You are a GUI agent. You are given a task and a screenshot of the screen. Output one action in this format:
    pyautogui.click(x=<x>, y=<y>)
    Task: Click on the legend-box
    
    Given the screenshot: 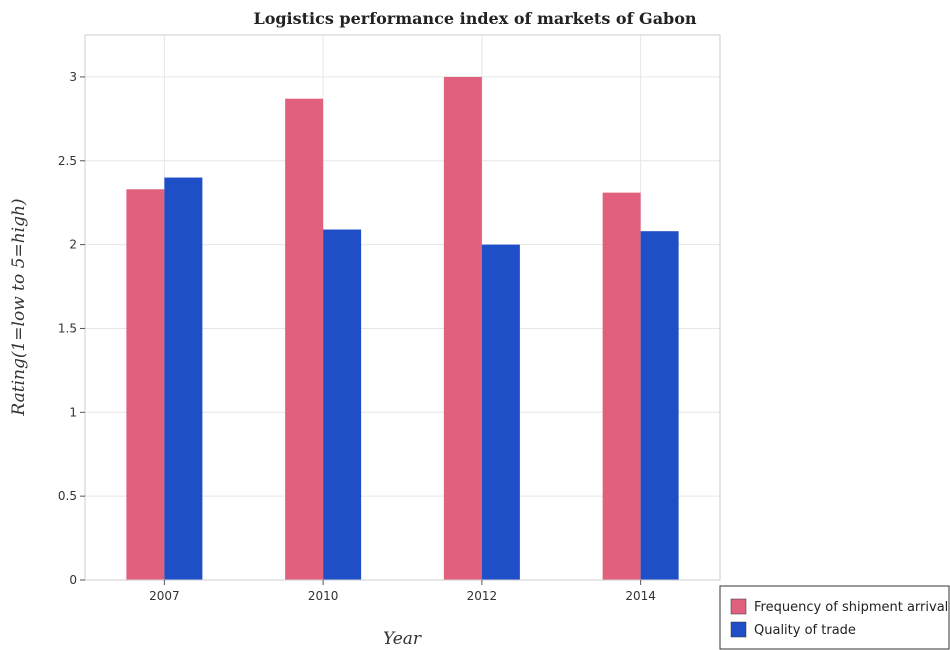 What is the action you would take?
    pyautogui.click(x=834, y=617)
    